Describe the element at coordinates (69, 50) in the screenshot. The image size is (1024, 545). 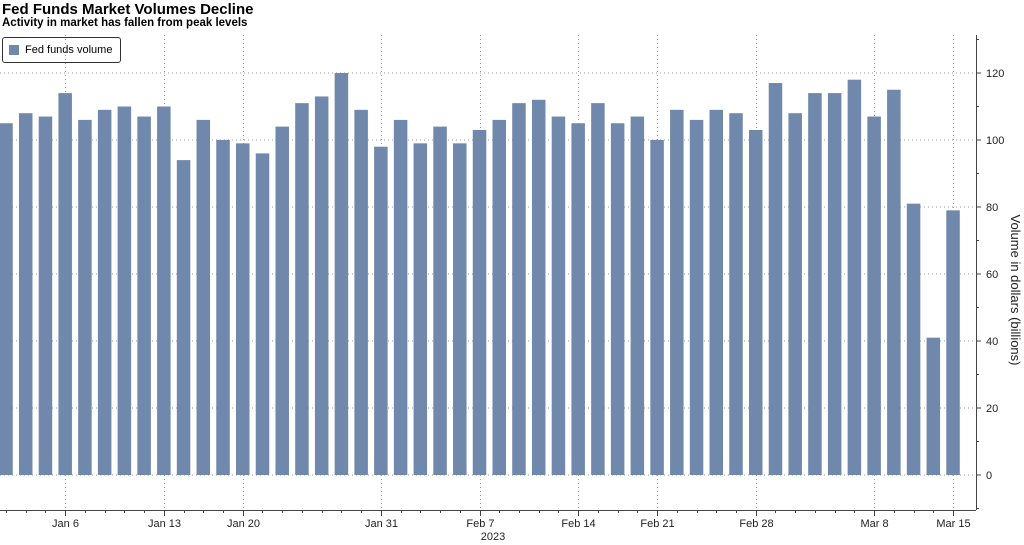
I see `legend-label: Fed funds volume` at that location.